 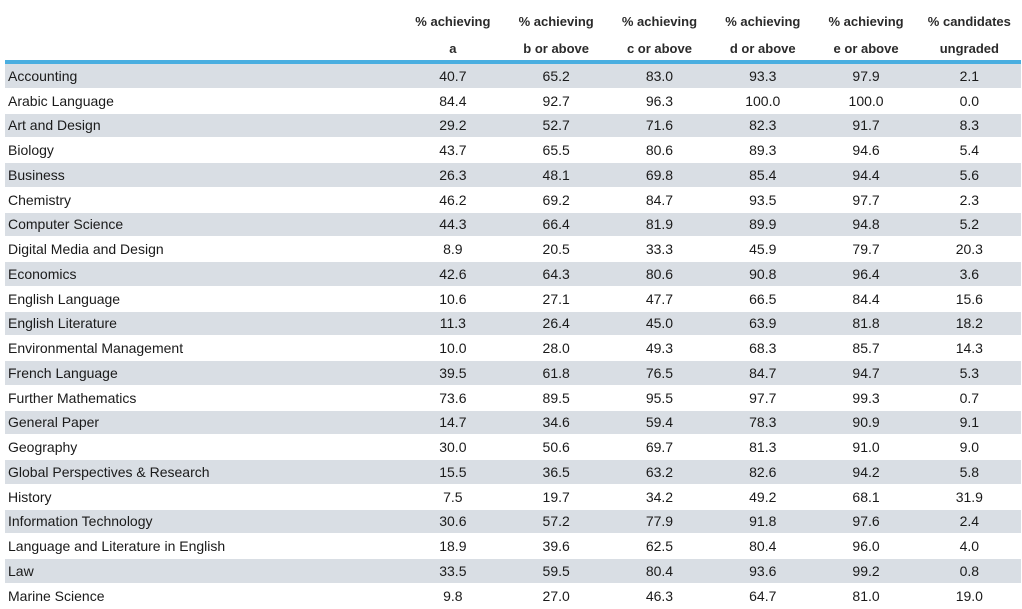 What do you see at coordinates (659, 100) in the screenshot?
I see `value-cell: 96.3` at bounding box center [659, 100].